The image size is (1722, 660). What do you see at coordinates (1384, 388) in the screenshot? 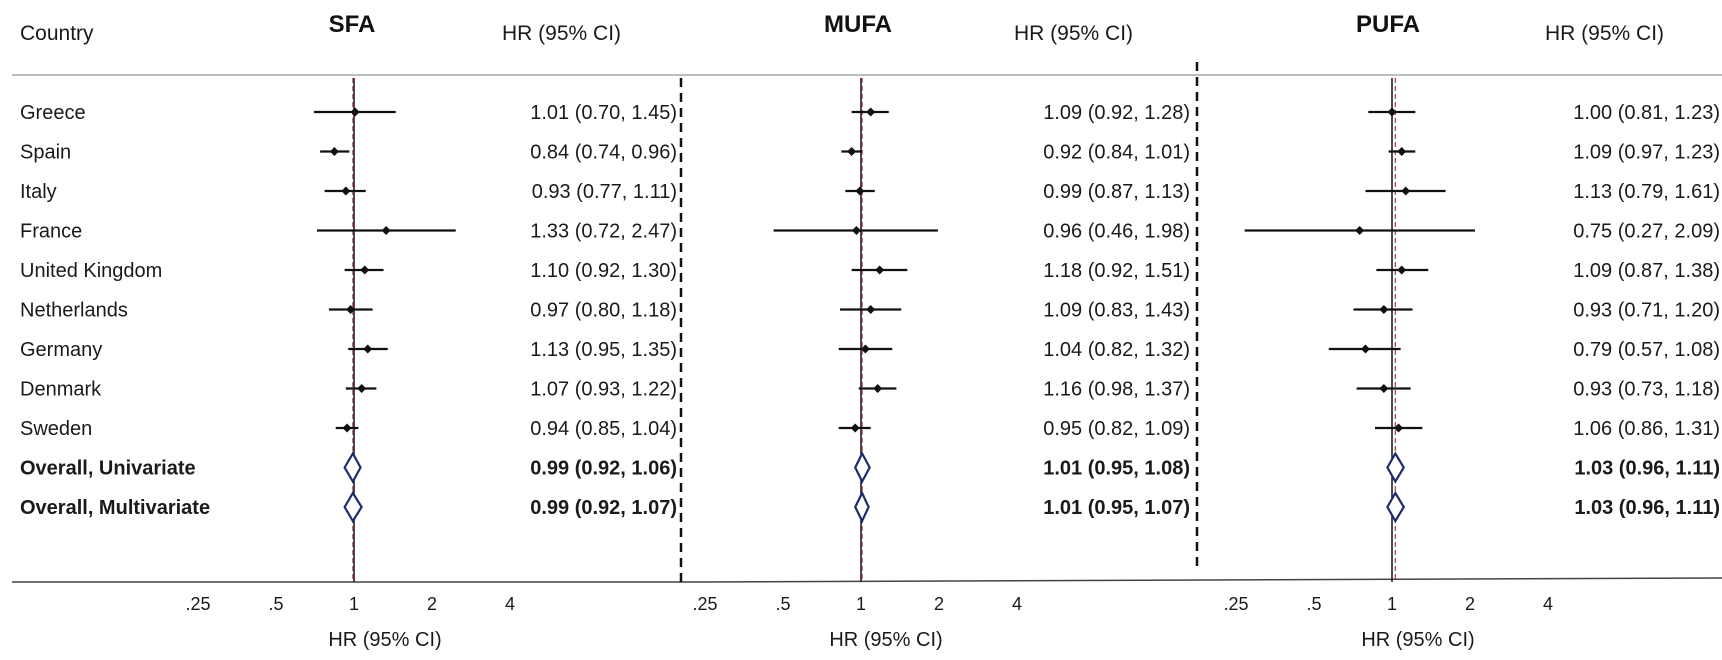
I see `point-estimate-pufa-denmark` at bounding box center [1384, 388].